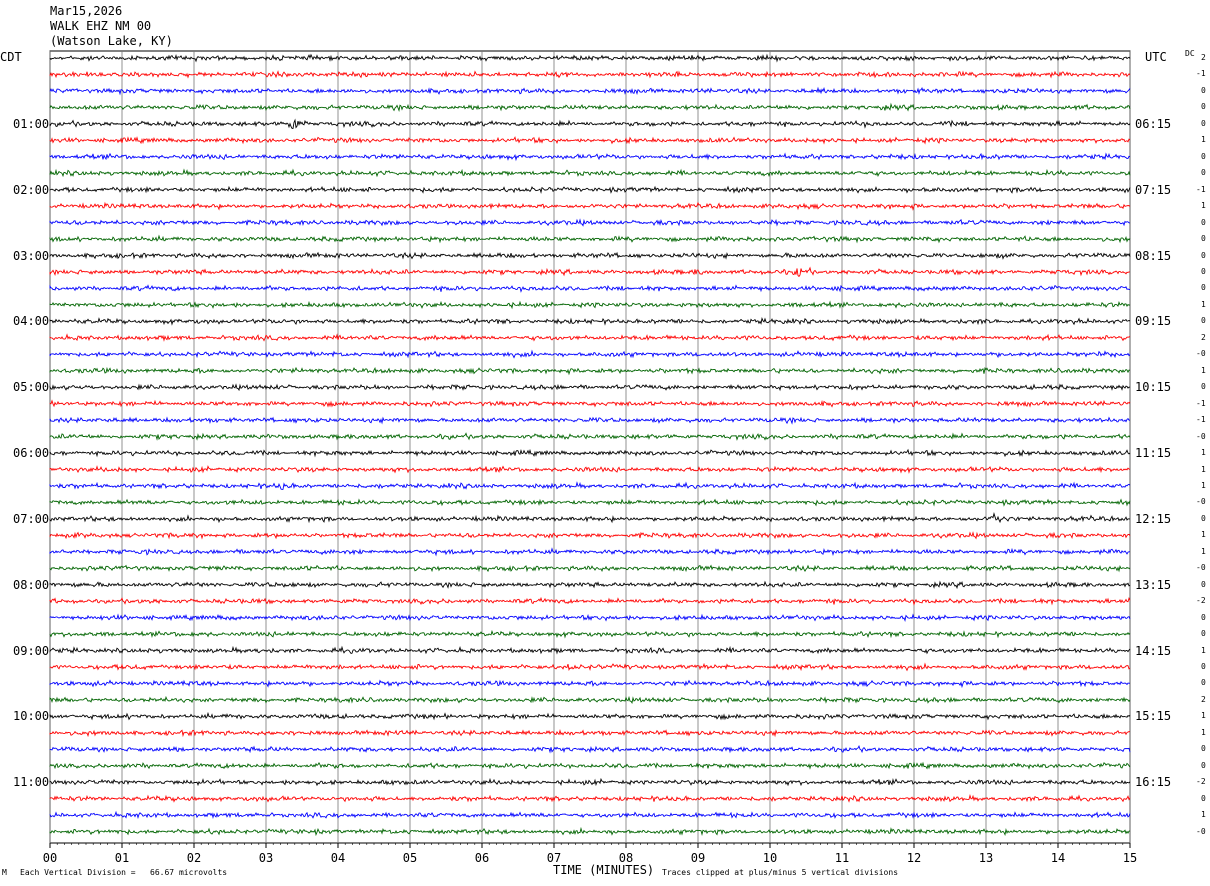  What do you see at coordinates (1203, 337) in the screenshot?
I see `dc-offset-value: 2` at bounding box center [1203, 337].